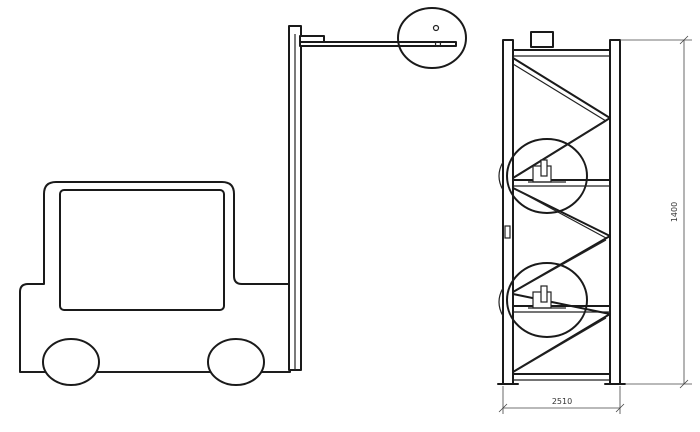 The image size is (700, 432). I want to click on width-dimension-label: 2510, so click(562, 401).